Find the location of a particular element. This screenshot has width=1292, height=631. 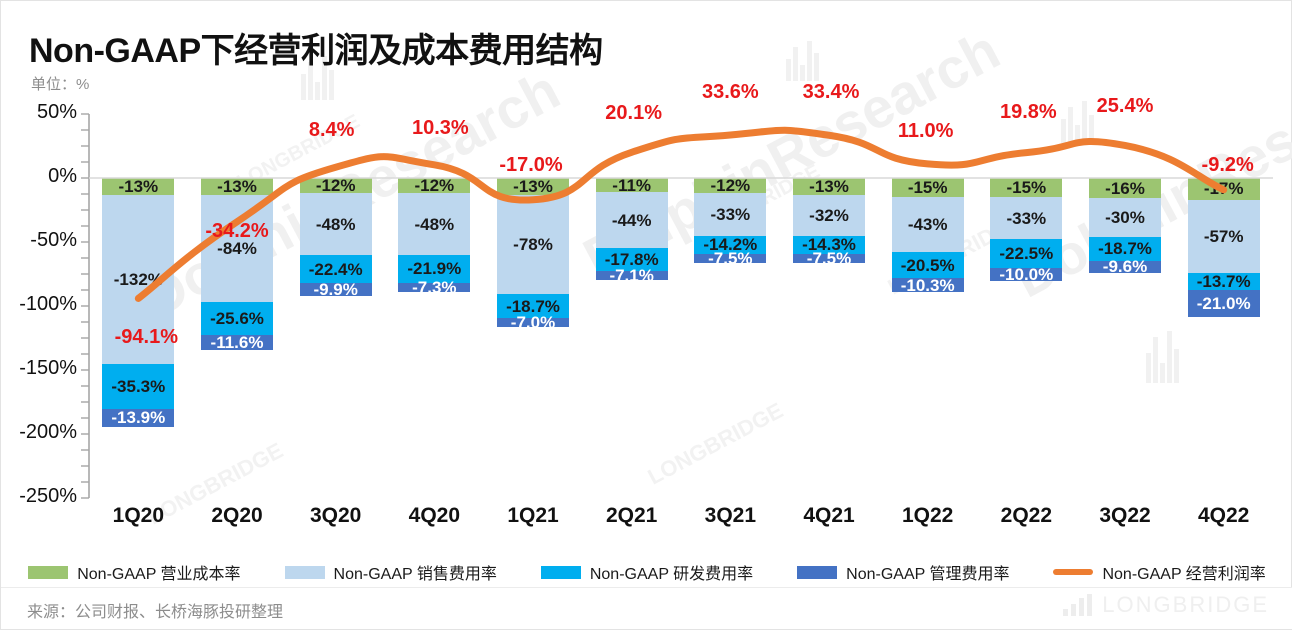

bar-segment-selling: -57% is located at coordinates (1223, 236).